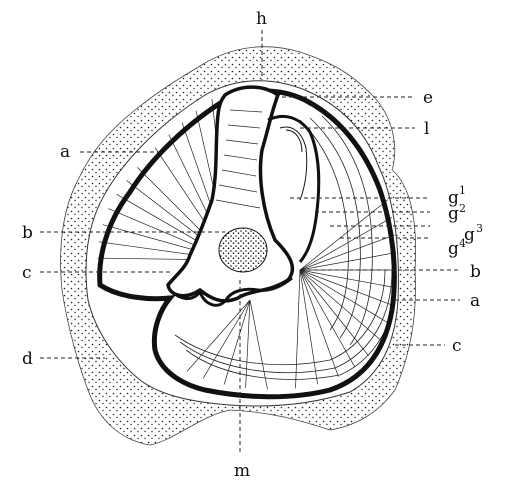  I want to click on label-e: e, so click(428, 98).